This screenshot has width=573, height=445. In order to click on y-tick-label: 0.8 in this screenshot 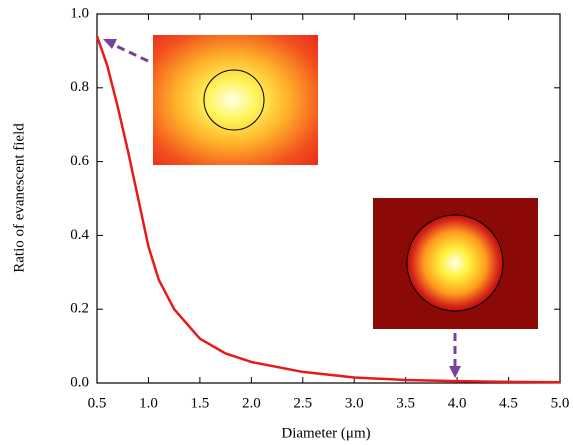, I will do `click(79, 87)`.